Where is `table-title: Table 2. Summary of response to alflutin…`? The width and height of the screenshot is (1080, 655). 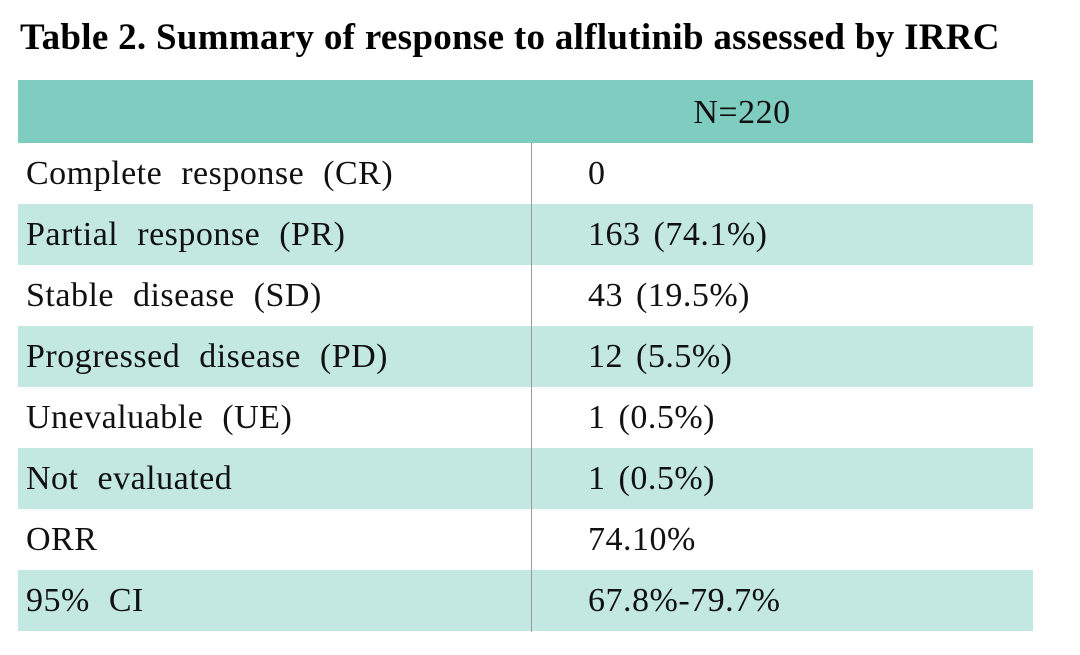
table-title: Table 2. Summary of response to alflutin… is located at coordinates (510, 37).